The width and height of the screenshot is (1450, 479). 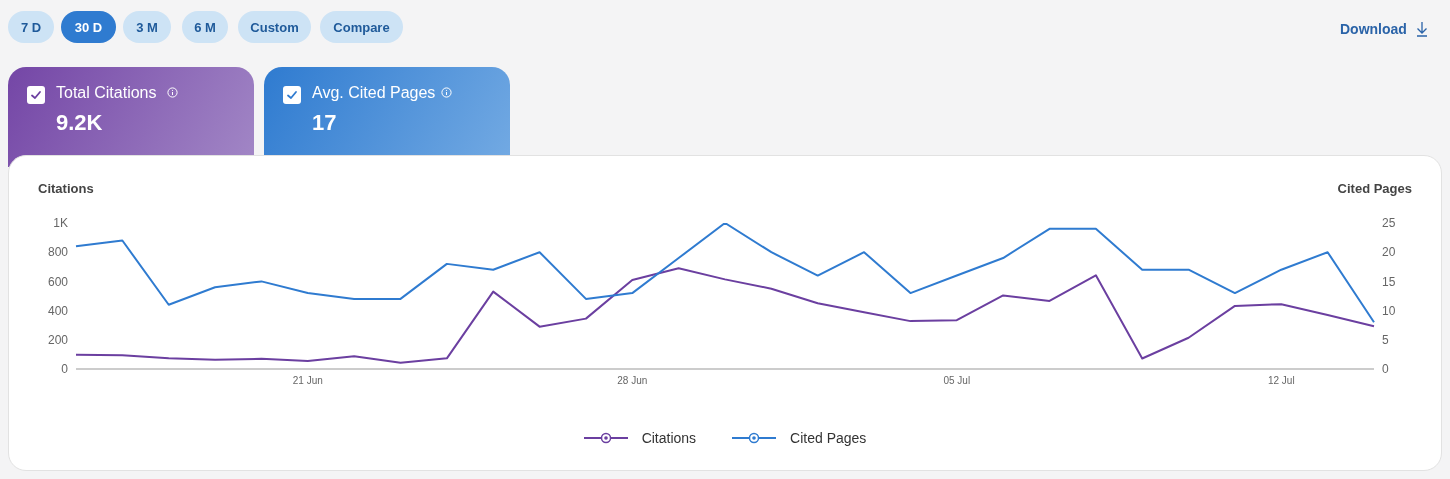 What do you see at coordinates (58, 281) in the screenshot?
I see `y-tick-label: 600` at bounding box center [58, 281].